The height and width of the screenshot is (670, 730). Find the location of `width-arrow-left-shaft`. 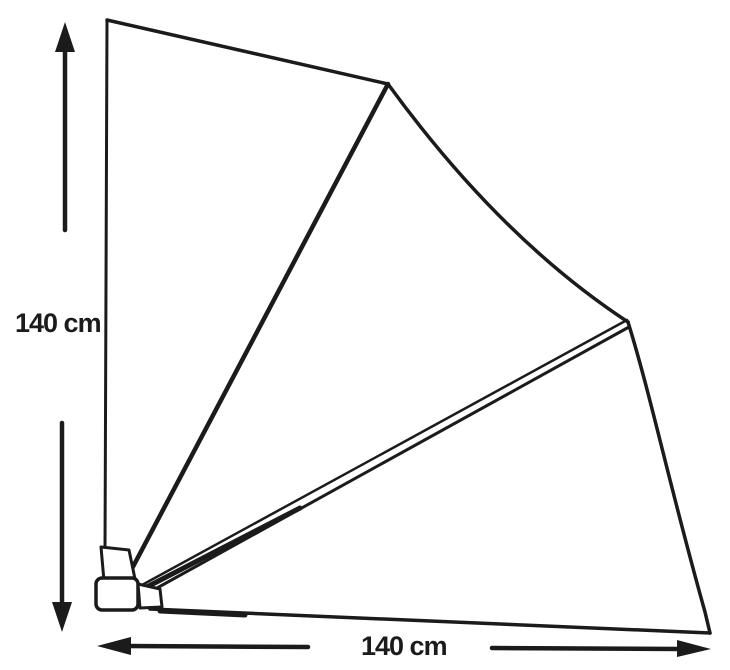

width-arrow-left-shaft is located at coordinates (217, 646).